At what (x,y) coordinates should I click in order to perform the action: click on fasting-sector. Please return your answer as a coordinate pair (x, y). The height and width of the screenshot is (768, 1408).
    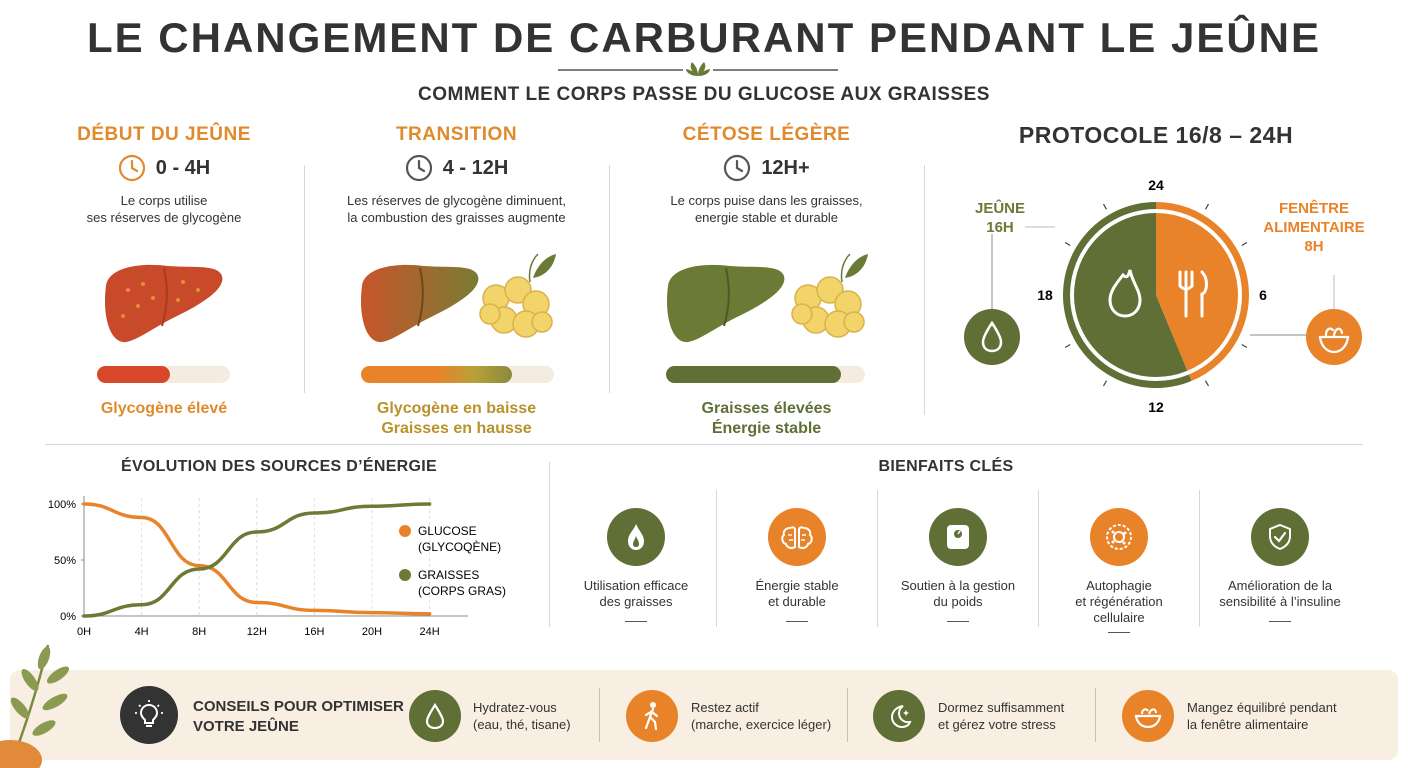
    Looking at the image, I should click on (1127, 295).